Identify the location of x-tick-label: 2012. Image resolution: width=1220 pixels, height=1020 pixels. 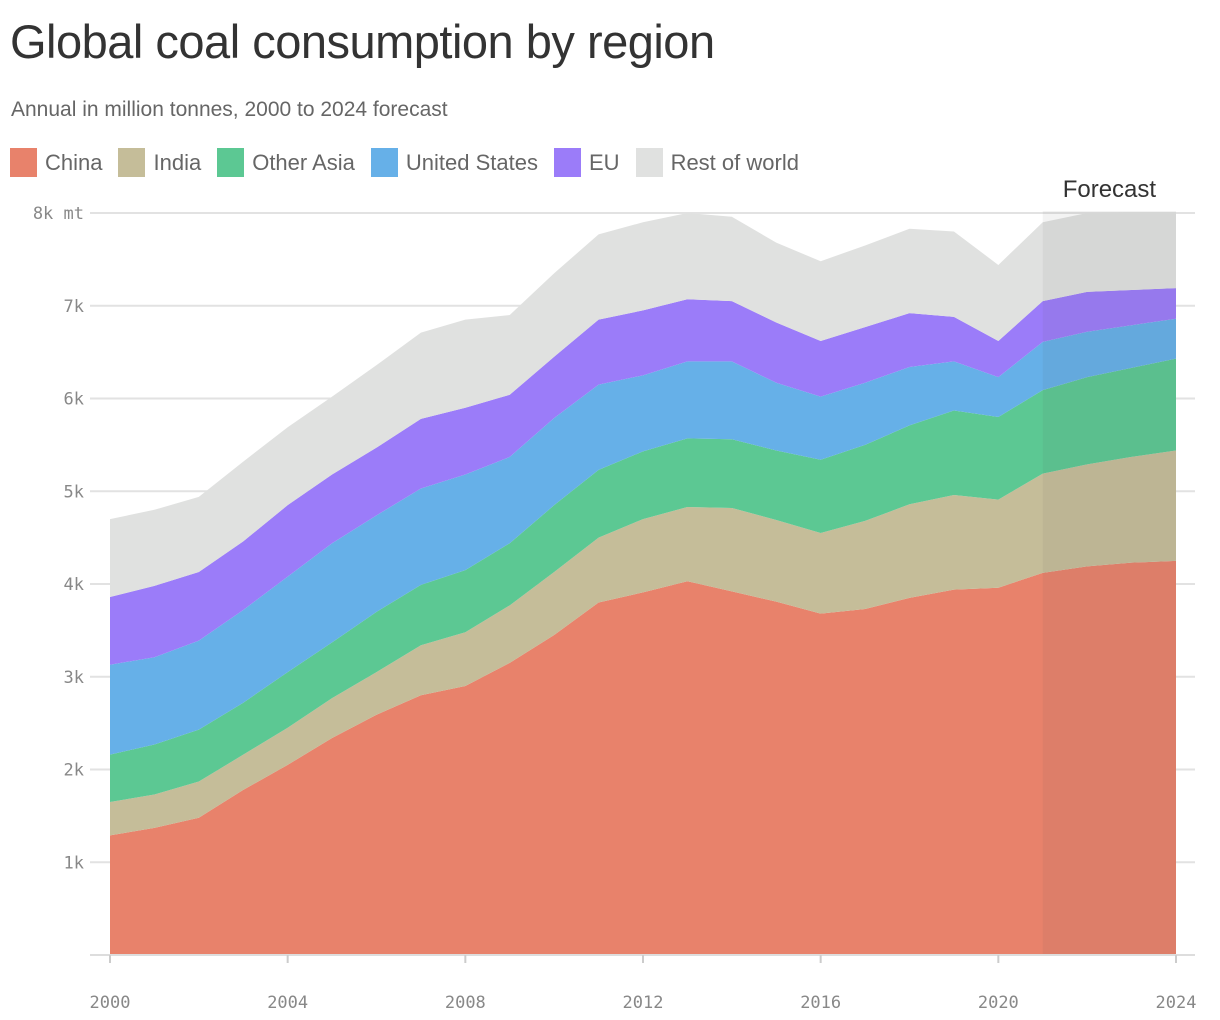
(643, 1003).